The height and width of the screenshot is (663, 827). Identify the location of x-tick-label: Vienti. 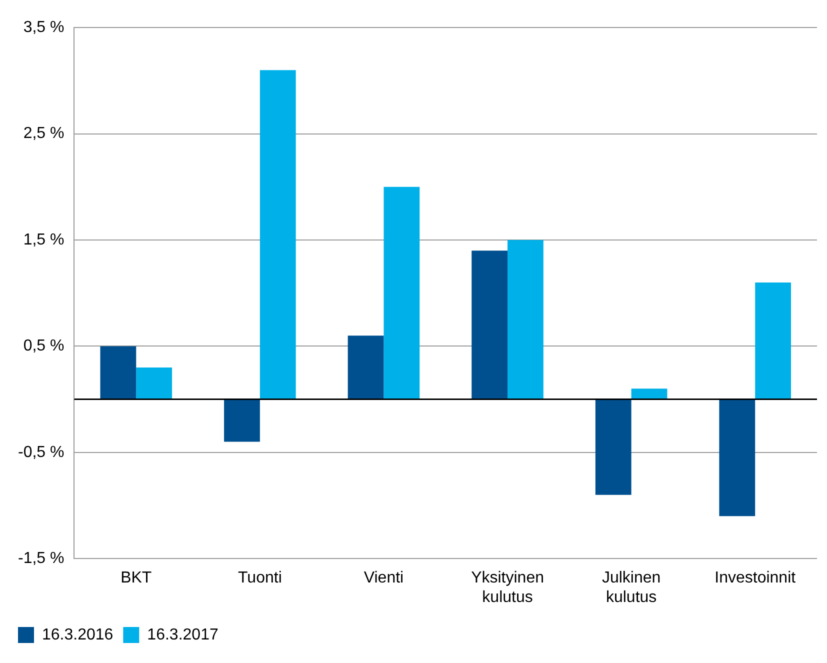
(384, 578).